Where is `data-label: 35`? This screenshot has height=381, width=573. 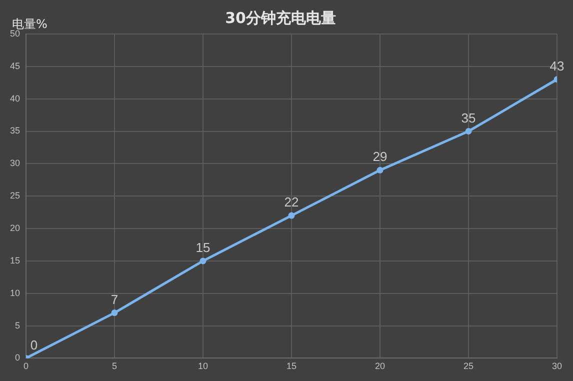
data-label: 35 is located at coordinates (468, 118).